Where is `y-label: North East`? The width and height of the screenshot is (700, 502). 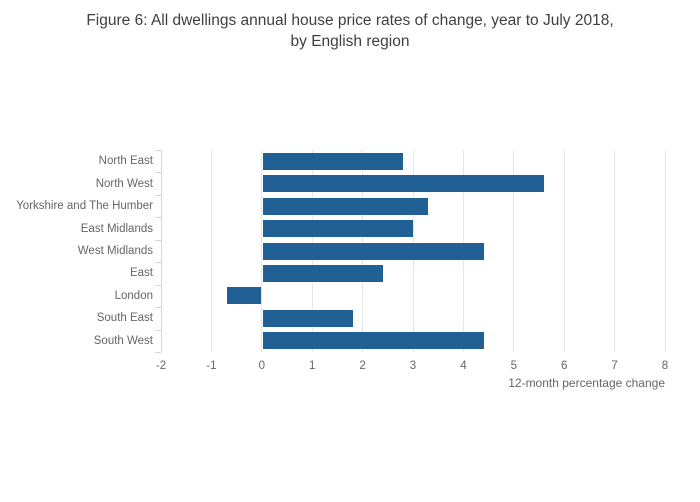
y-label: North East is located at coordinates (125, 161).